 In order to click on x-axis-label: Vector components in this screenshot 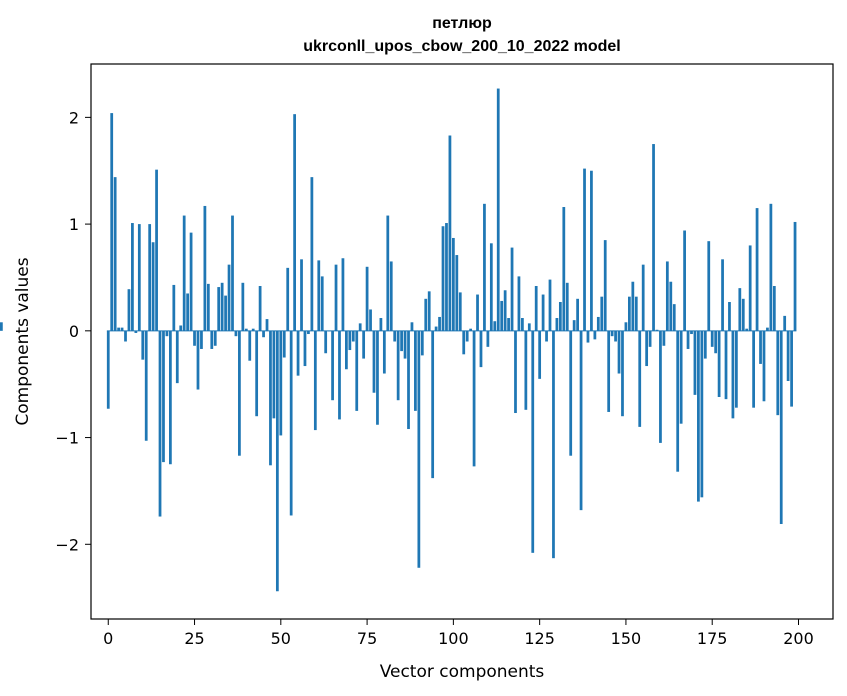, I will do `click(462, 672)`.